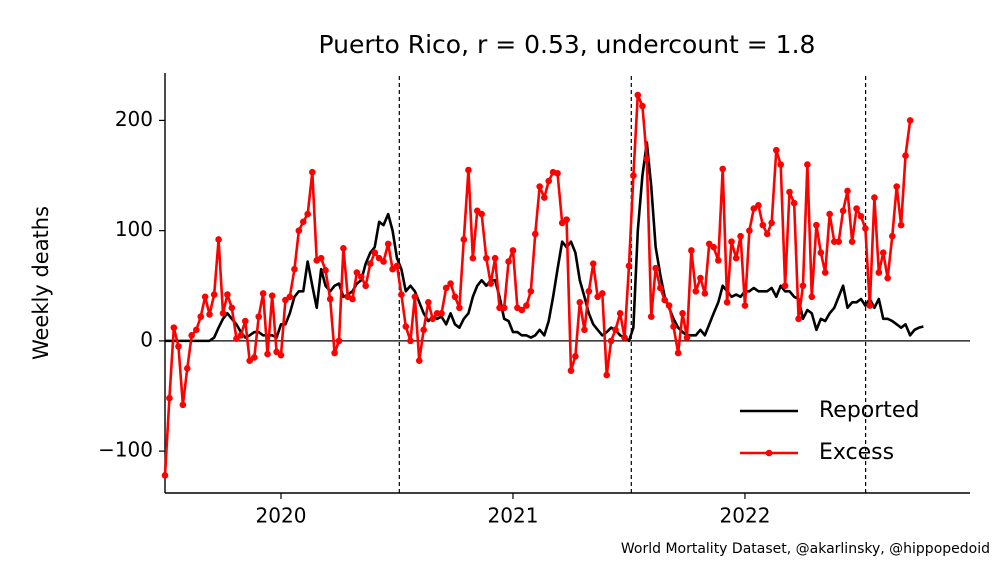  Describe the element at coordinates (856, 452) in the screenshot. I see `legend-label: Excess` at that location.